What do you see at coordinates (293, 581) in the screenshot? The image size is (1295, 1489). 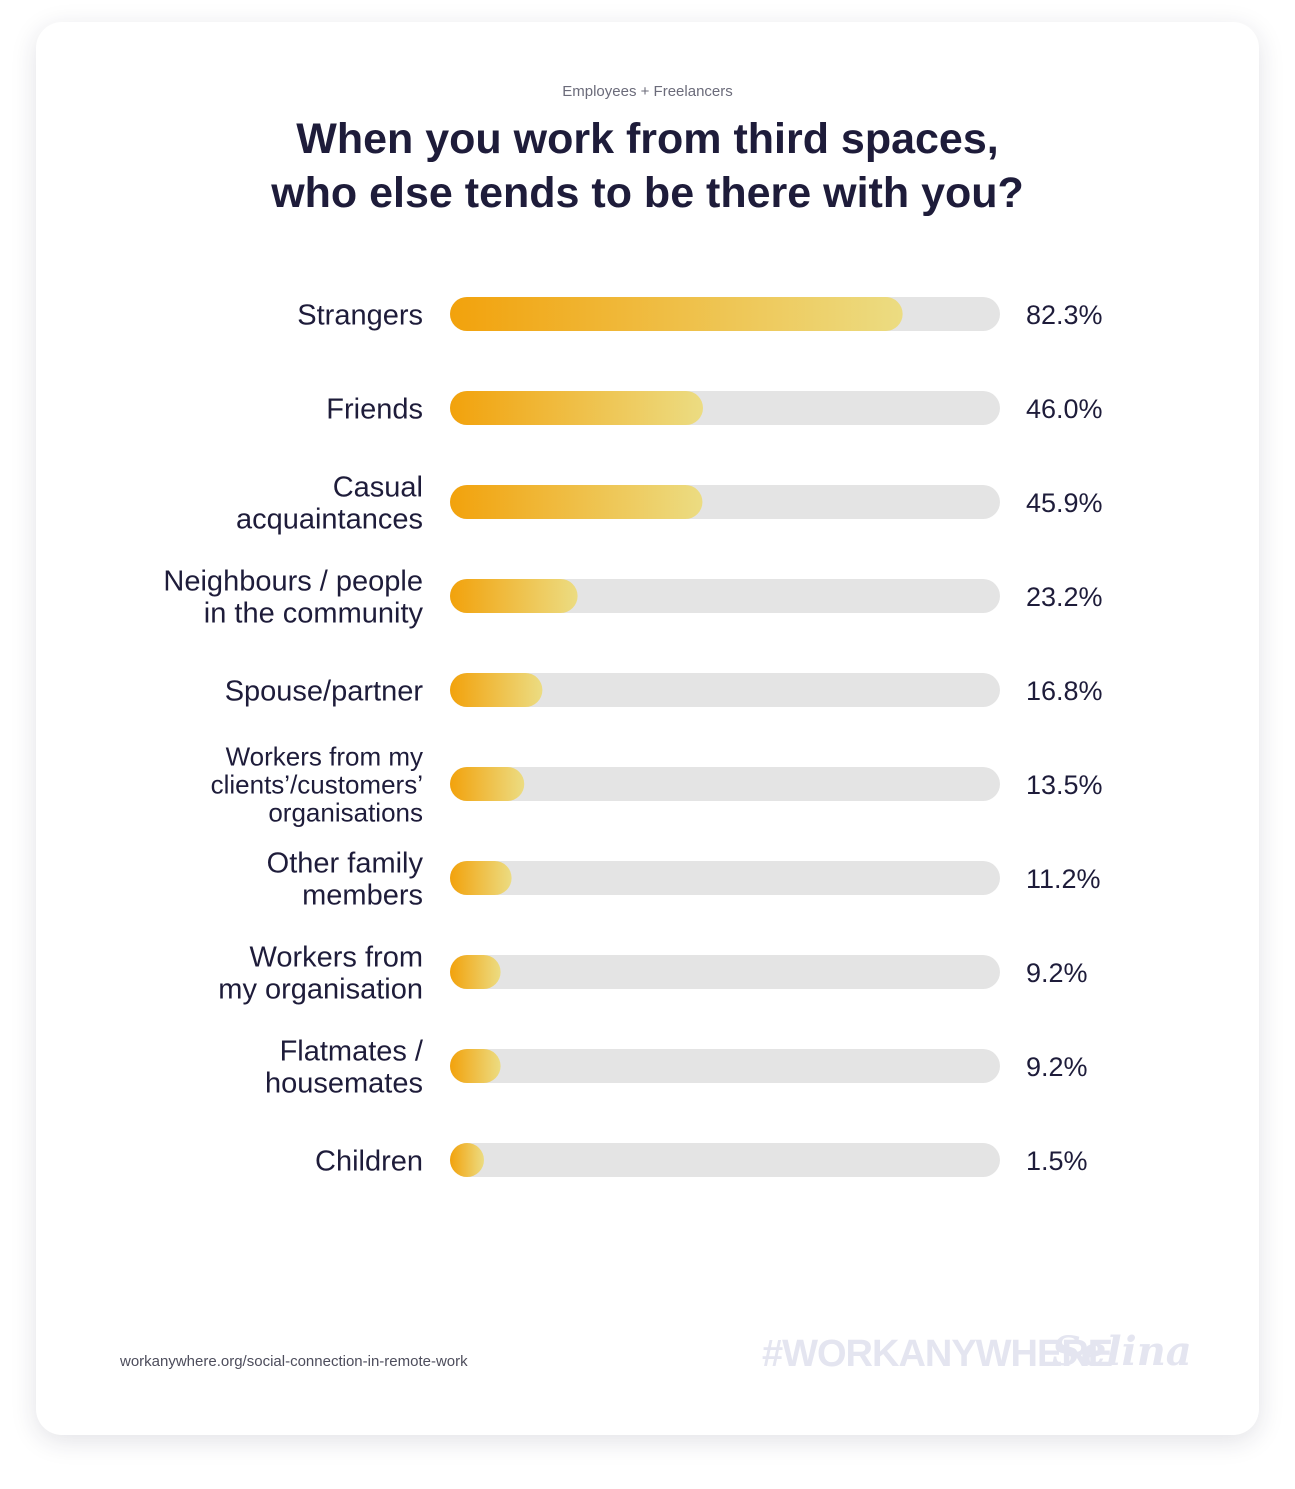 I see `category-label-line: Neighbours / people` at bounding box center [293, 581].